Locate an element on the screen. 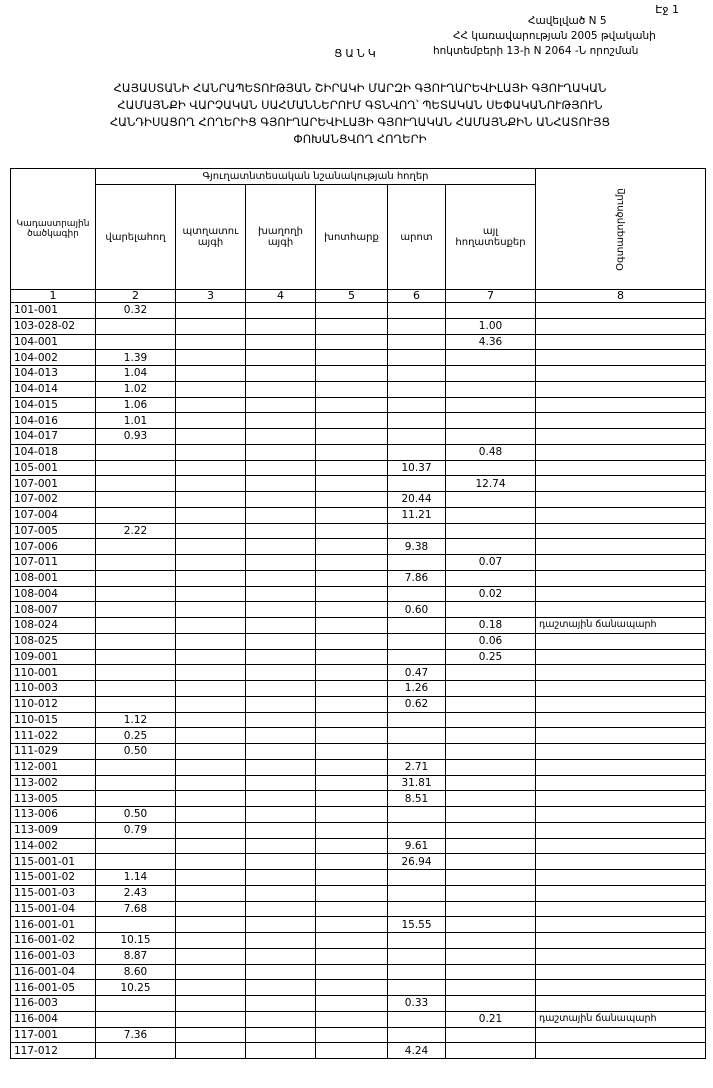 This screenshot has height=1088, width=713. column-number: 6 is located at coordinates (416, 296).